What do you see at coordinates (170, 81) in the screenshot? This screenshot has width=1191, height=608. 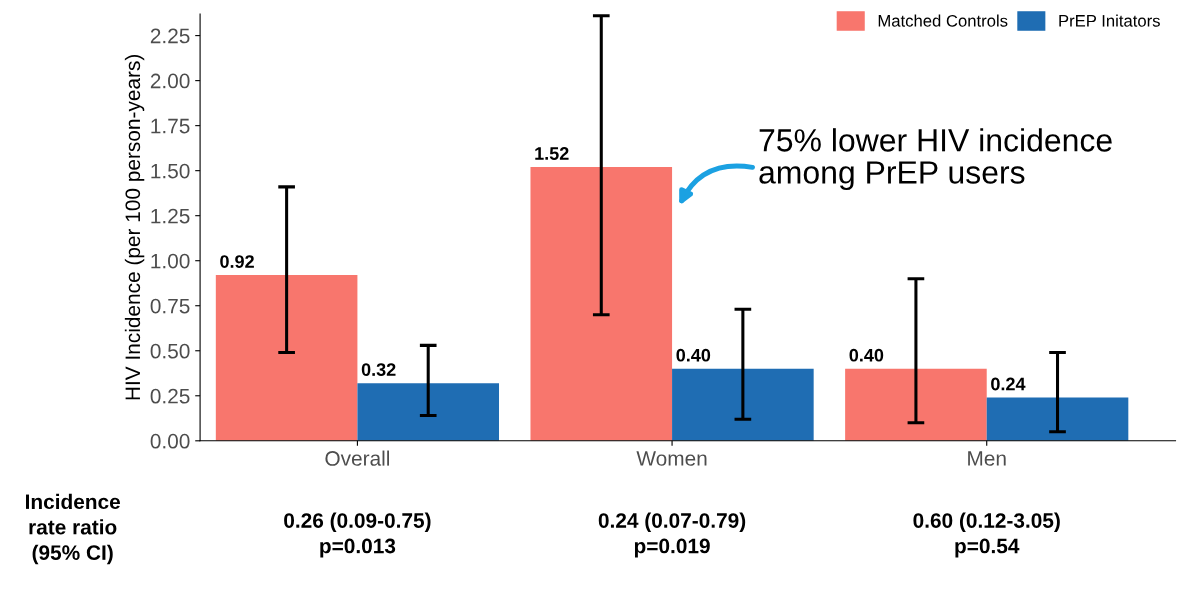 I see `y-tick-label: 2.00` at bounding box center [170, 81].